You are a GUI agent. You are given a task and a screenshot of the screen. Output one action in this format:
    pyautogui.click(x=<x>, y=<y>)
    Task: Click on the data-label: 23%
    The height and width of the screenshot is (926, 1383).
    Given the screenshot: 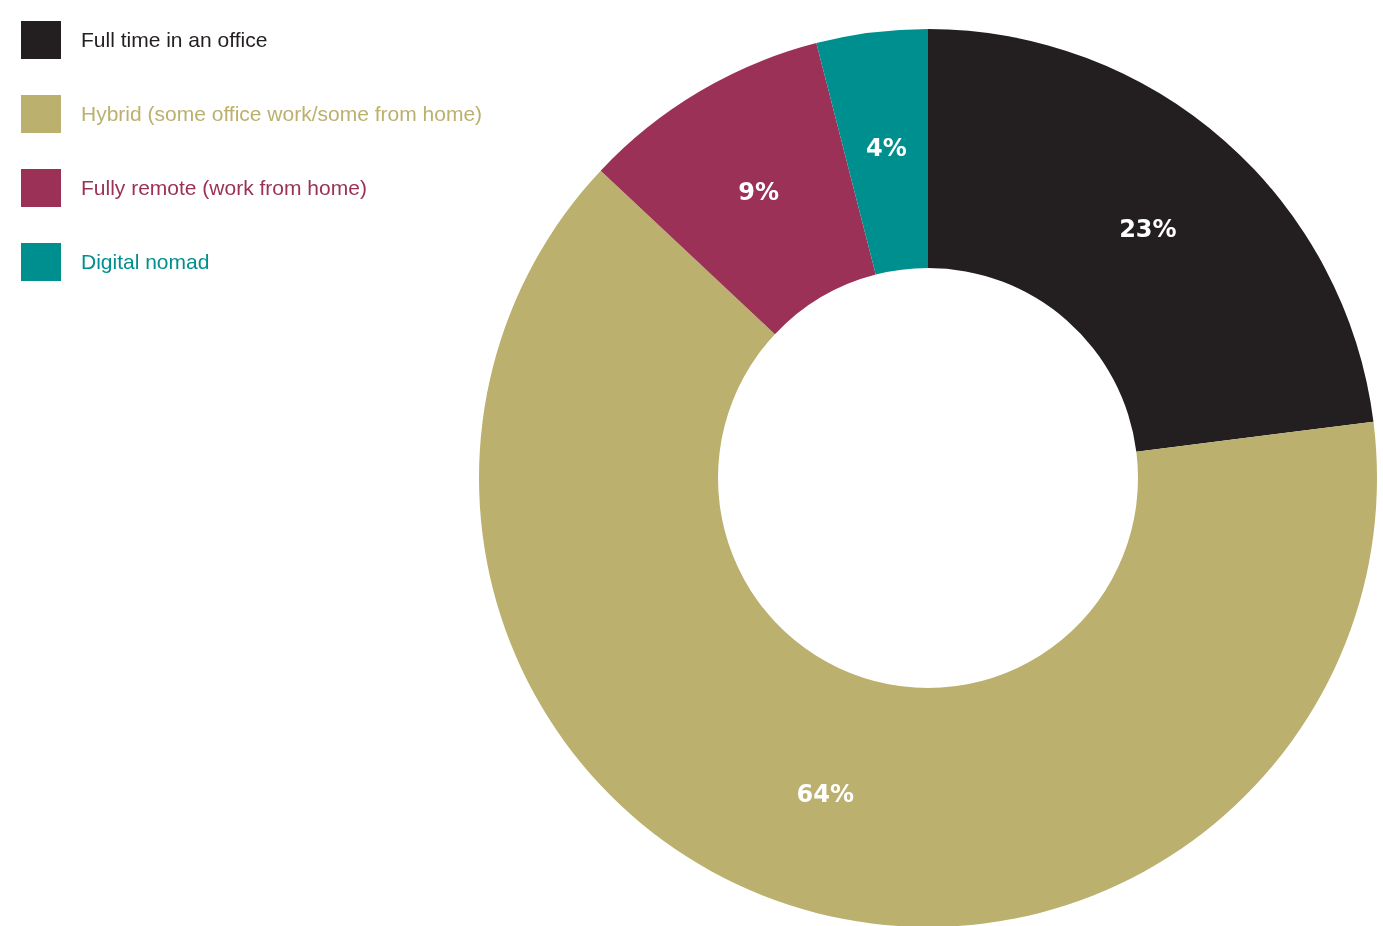 What is the action you would take?
    pyautogui.click(x=1148, y=228)
    